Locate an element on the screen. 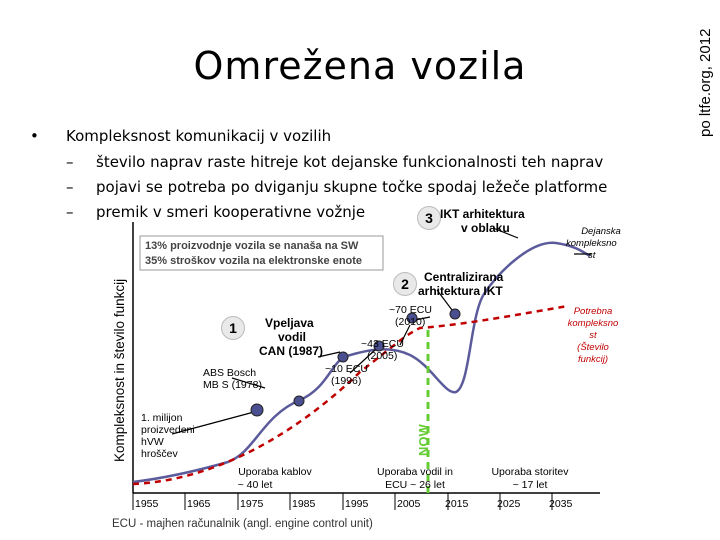 The width and height of the screenshot is (720, 540). first-million-label-3: hVW is located at coordinates (152, 442).